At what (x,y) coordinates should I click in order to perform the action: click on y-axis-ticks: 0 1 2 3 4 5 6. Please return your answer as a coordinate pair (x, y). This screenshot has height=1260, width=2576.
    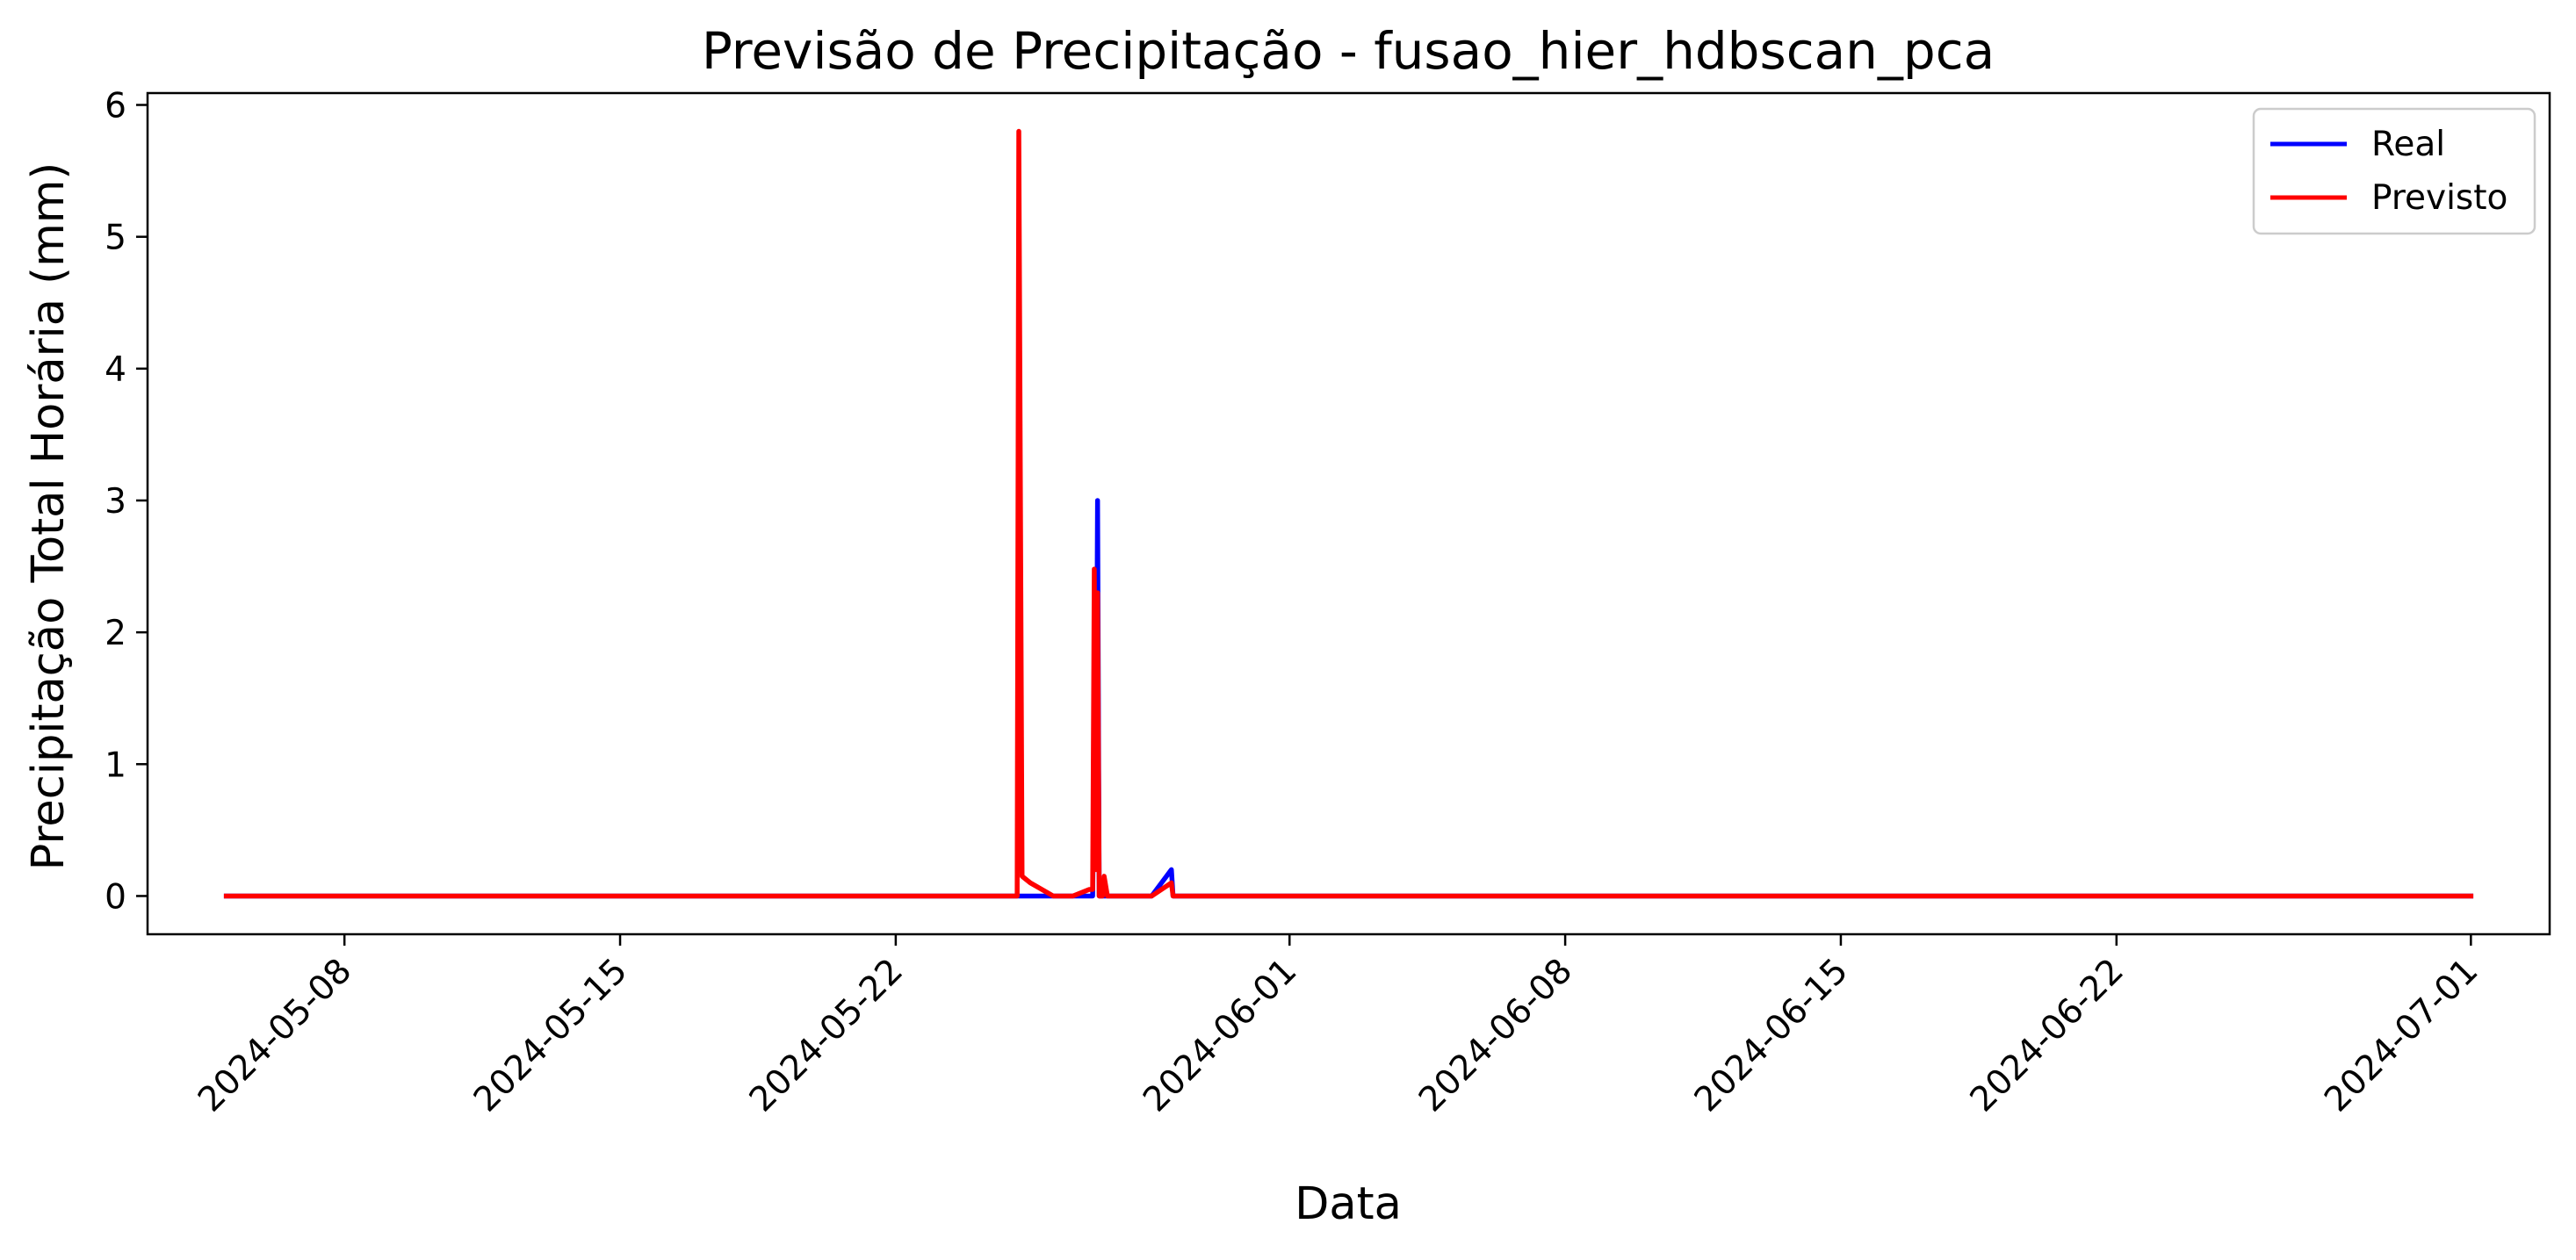
    Looking at the image, I should click on (126, 502).